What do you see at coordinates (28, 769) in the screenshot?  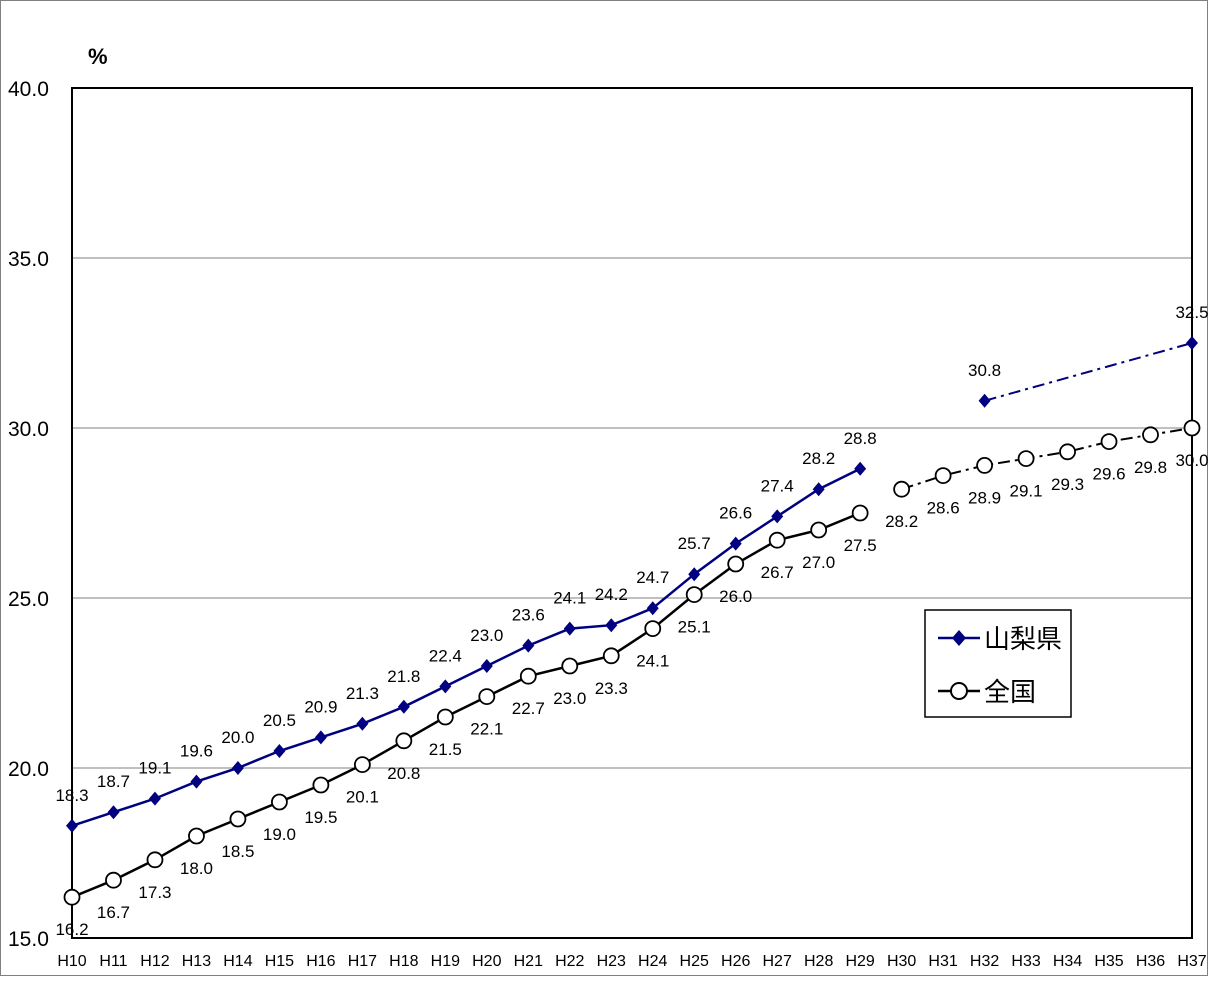 I see `y-tick-label: 20.0` at bounding box center [28, 769].